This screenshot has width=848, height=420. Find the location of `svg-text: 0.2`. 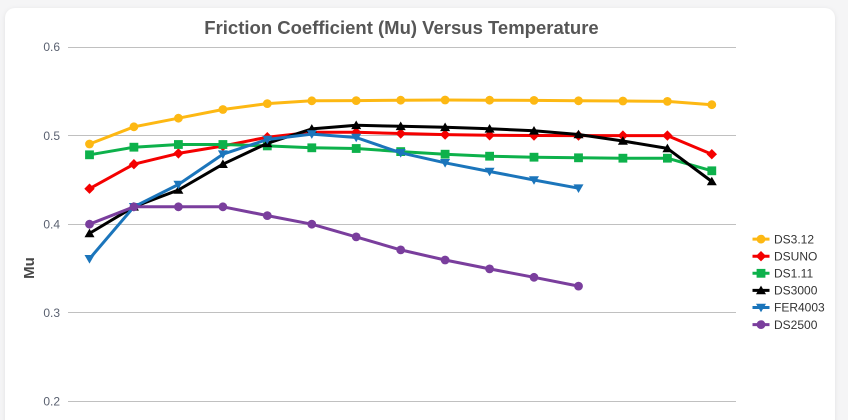

svg-text: 0.2 is located at coordinates (51, 402).